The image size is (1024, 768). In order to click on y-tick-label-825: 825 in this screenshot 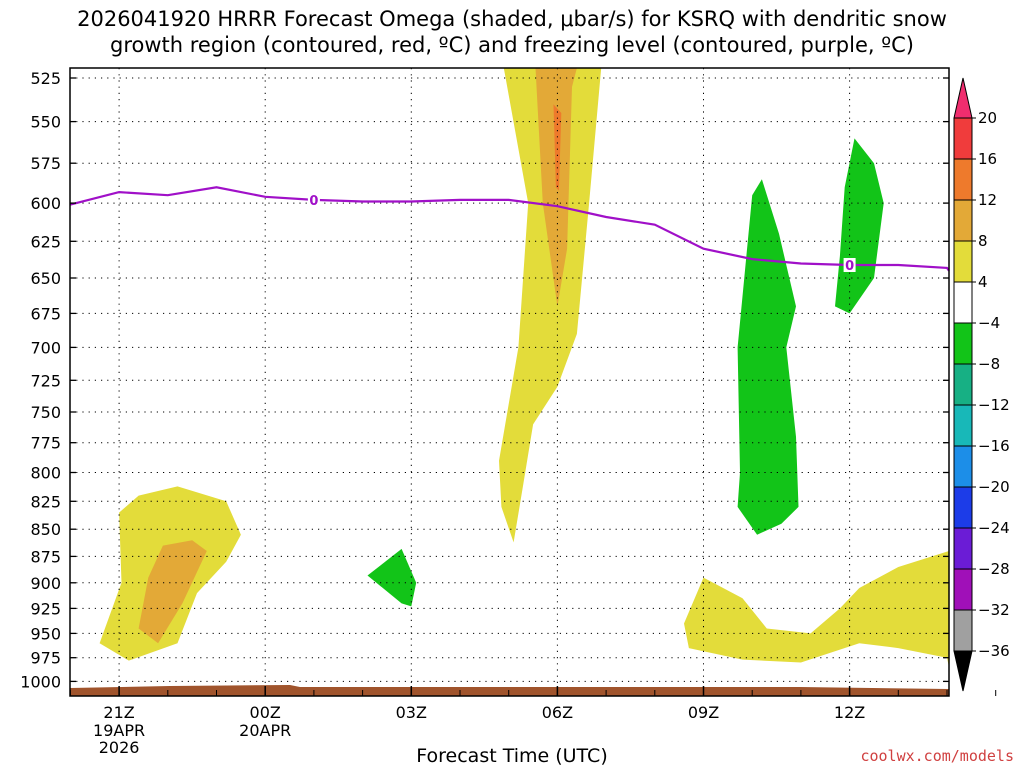, I will do `click(45, 501)`.